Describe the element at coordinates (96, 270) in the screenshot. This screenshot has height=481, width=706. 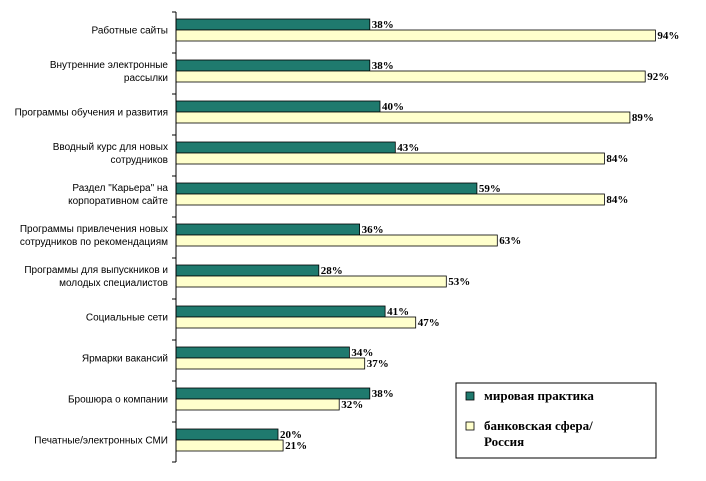
I see `category-label-line: Программы для выпускников и` at that location.